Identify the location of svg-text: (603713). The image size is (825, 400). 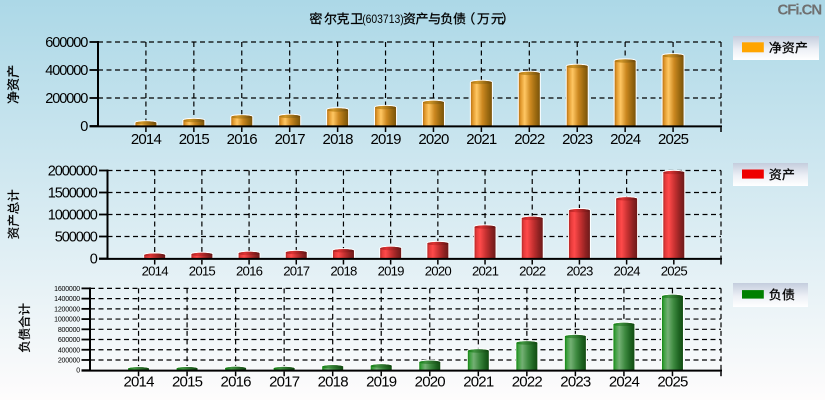
(383, 19).